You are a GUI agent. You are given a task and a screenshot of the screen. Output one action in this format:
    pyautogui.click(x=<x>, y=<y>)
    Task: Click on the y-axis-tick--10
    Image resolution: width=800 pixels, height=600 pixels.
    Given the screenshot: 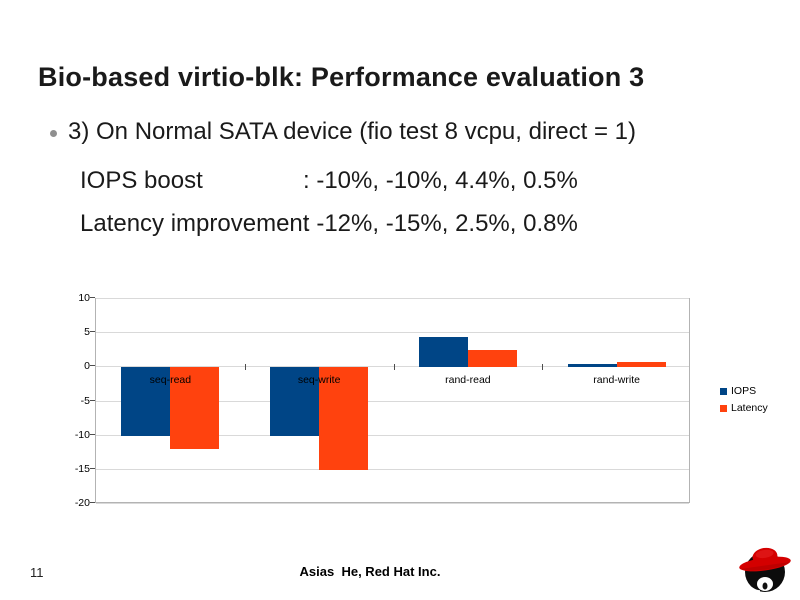 What is the action you would take?
    pyautogui.click(x=92, y=434)
    